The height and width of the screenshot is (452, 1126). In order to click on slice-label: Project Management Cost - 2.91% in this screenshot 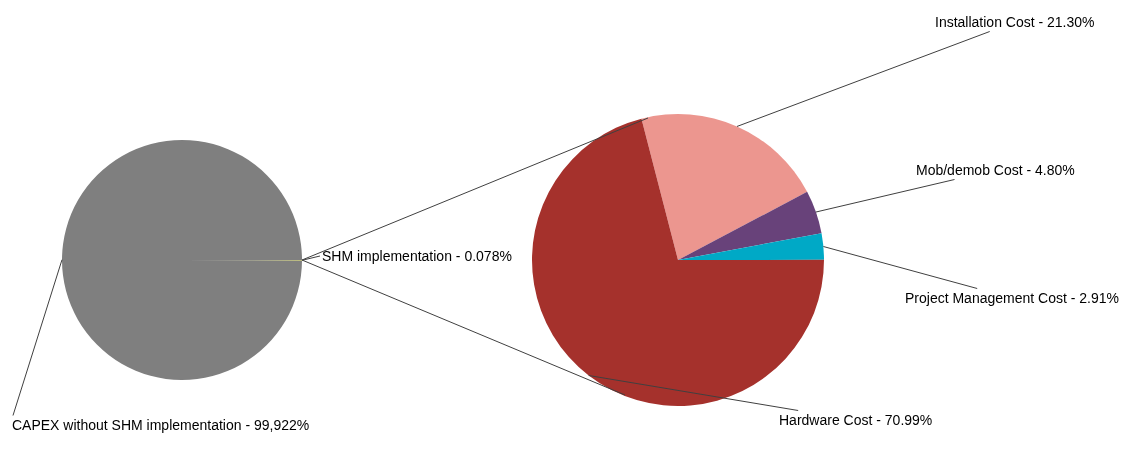, I will do `click(1012, 298)`.